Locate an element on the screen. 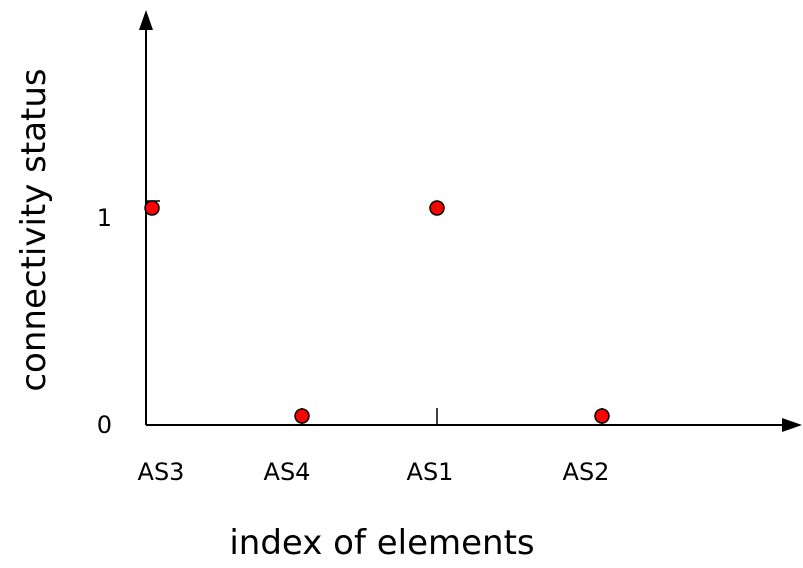 Image resolution: width=803 pixels, height=568 pixels. x-axis-arrowhead is located at coordinates (792, 425).